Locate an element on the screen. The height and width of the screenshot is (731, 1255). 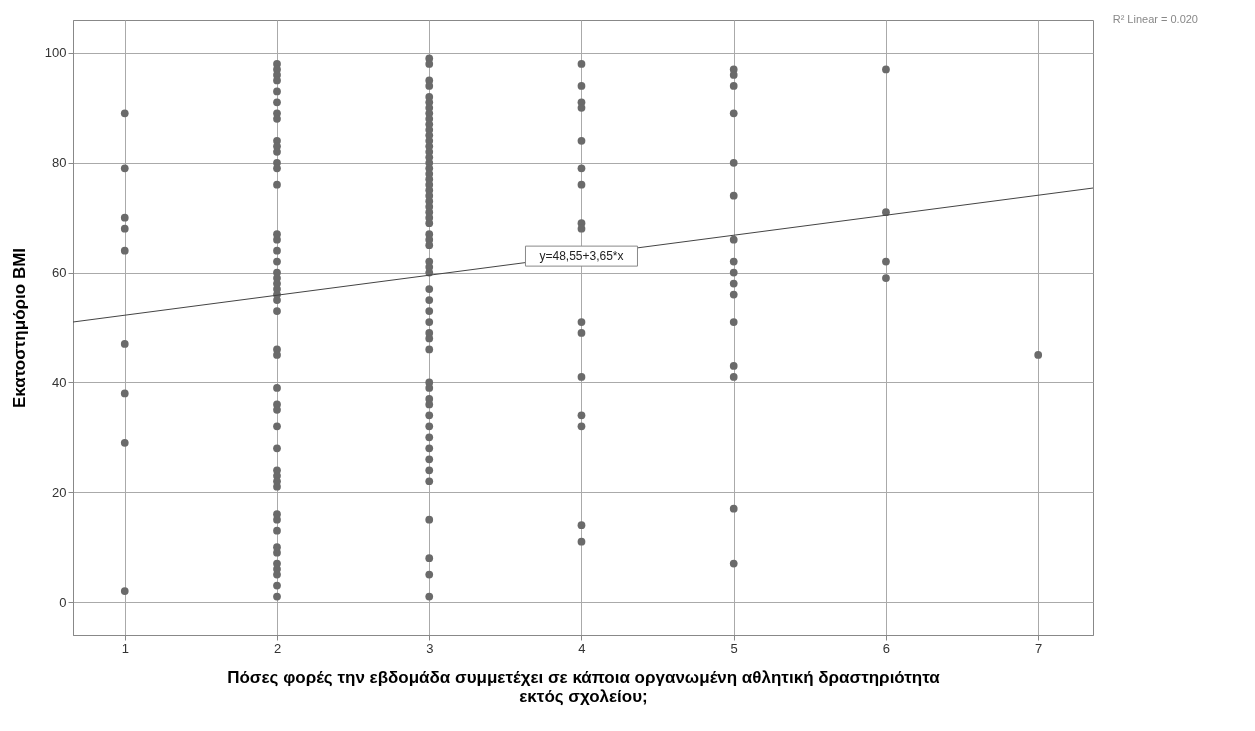
x-tick-label: 6 is located at coordinates (886, 648).